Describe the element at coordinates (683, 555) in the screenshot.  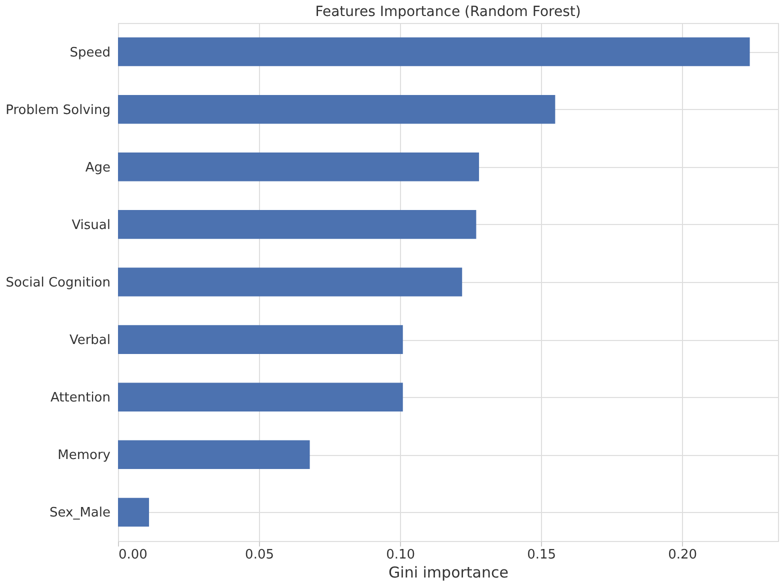
I see `x-tick-label: 0.20` at that location.